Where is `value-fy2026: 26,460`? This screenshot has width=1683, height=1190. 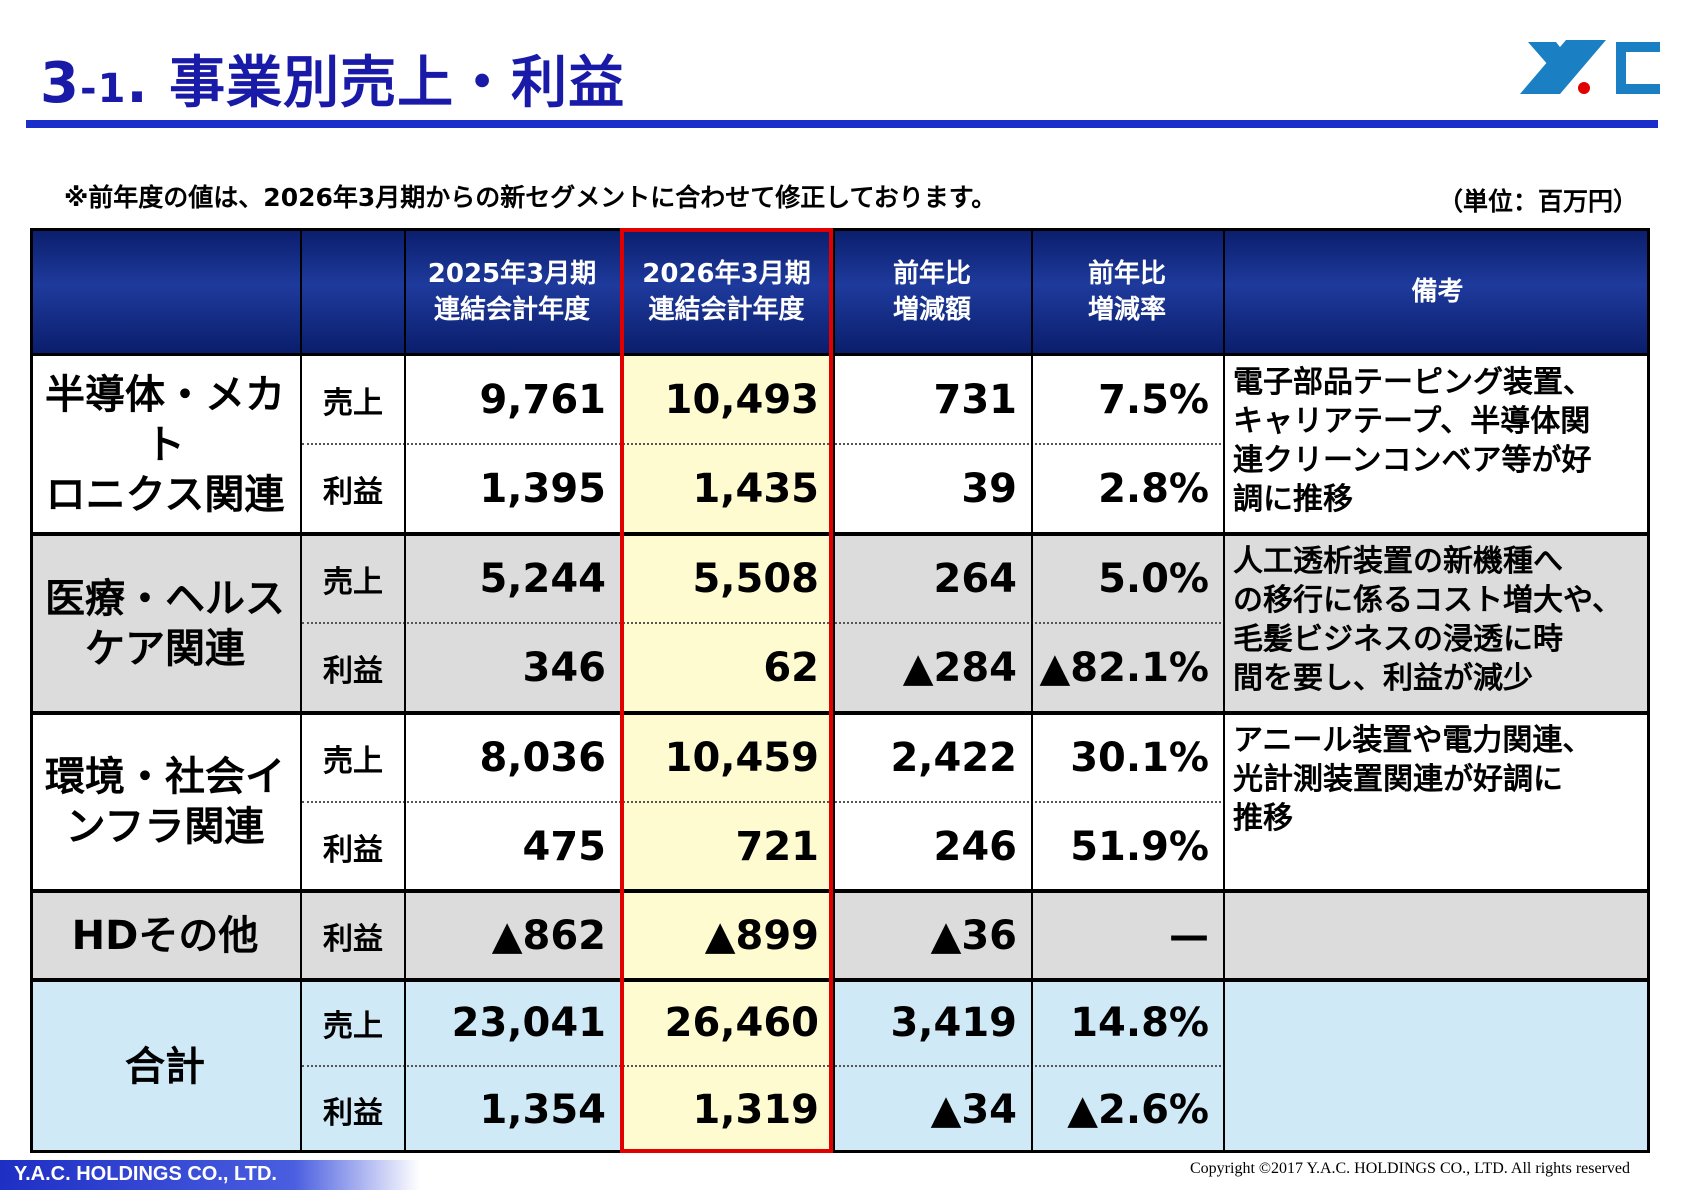
value-fy2026: 26,460 is located at coordinates (741, 1023).